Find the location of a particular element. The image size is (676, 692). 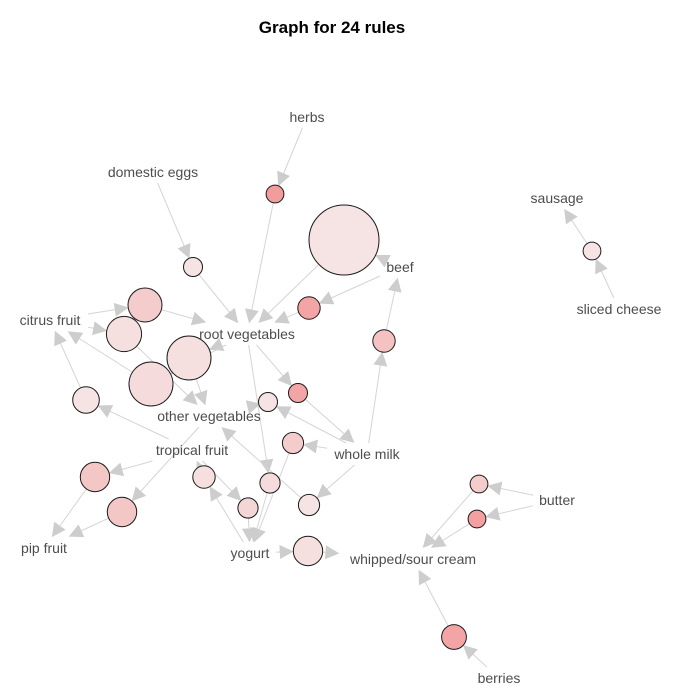

edge-r8-to-root_vegetables is located at coordinates (286, 317).